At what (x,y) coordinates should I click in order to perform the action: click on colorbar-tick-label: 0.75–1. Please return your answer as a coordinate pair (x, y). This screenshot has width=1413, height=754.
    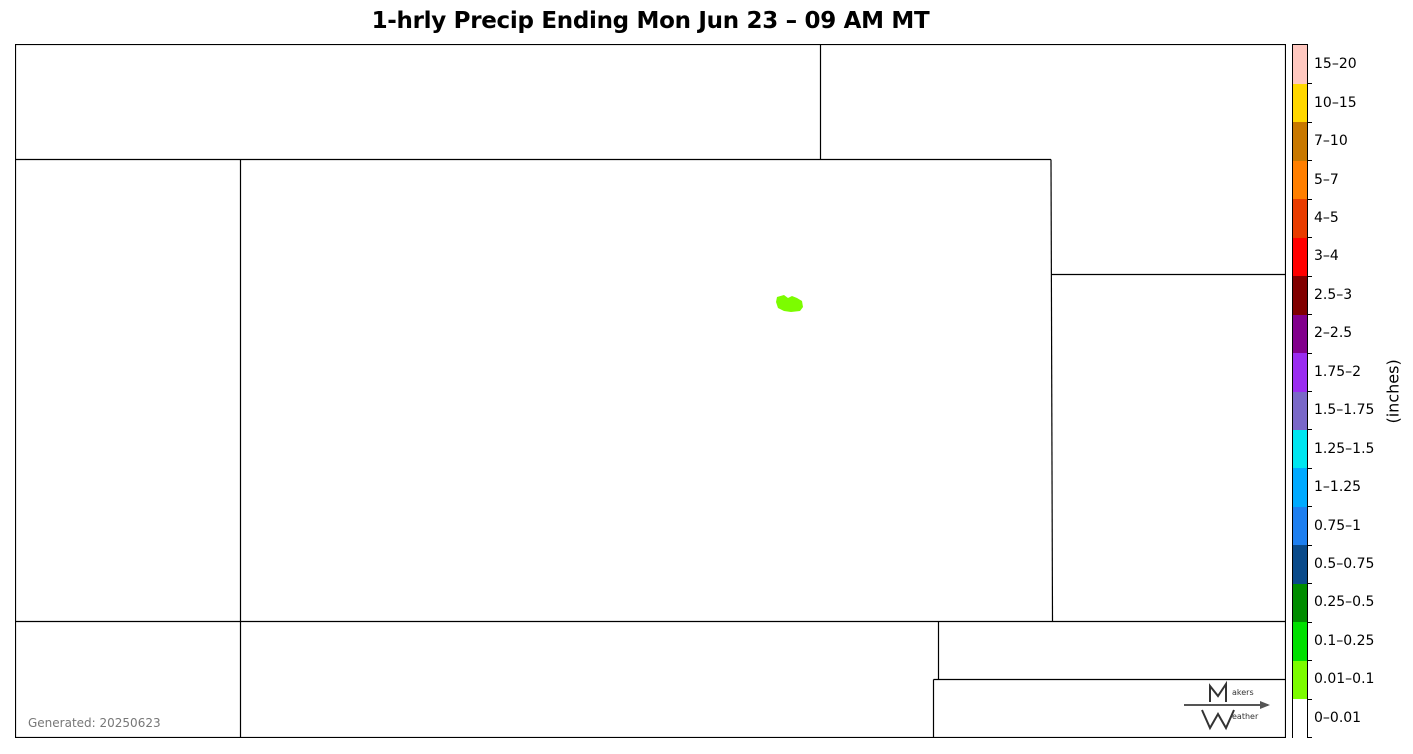
    Looking at the image, I should click on (1338, 525).